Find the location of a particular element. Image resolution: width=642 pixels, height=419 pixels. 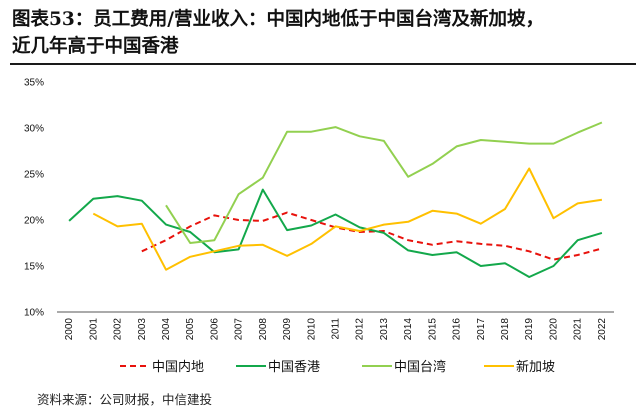

x-tick-label: 2000 is located at coordinates (69, 329).